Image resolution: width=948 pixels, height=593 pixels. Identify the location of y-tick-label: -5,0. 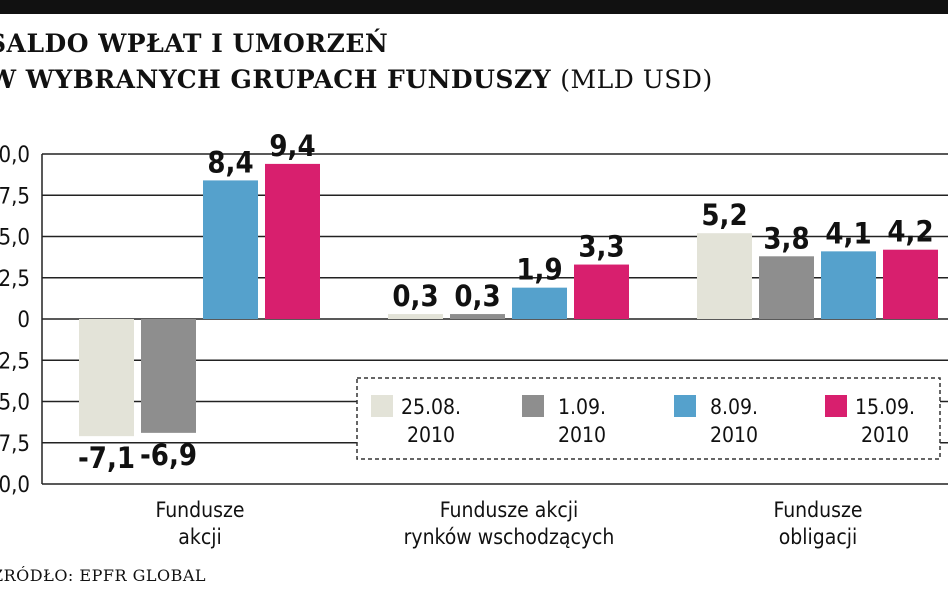
(15, 403).